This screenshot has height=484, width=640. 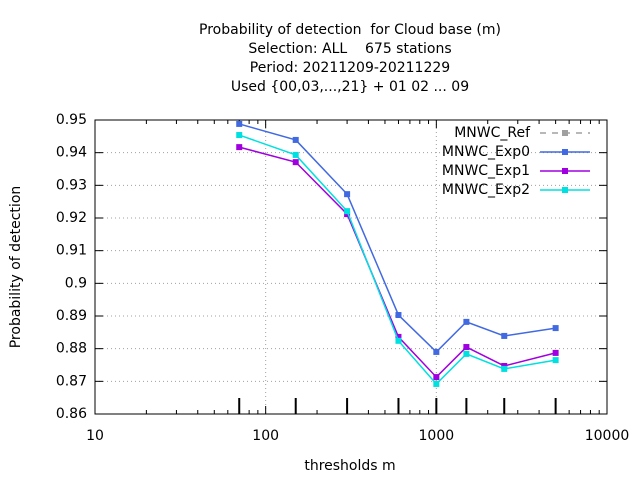 What do you see at coordinates (265, 436) in the screenshot?
I see `x-tick-label: 100` at bounding box center [265, 436].